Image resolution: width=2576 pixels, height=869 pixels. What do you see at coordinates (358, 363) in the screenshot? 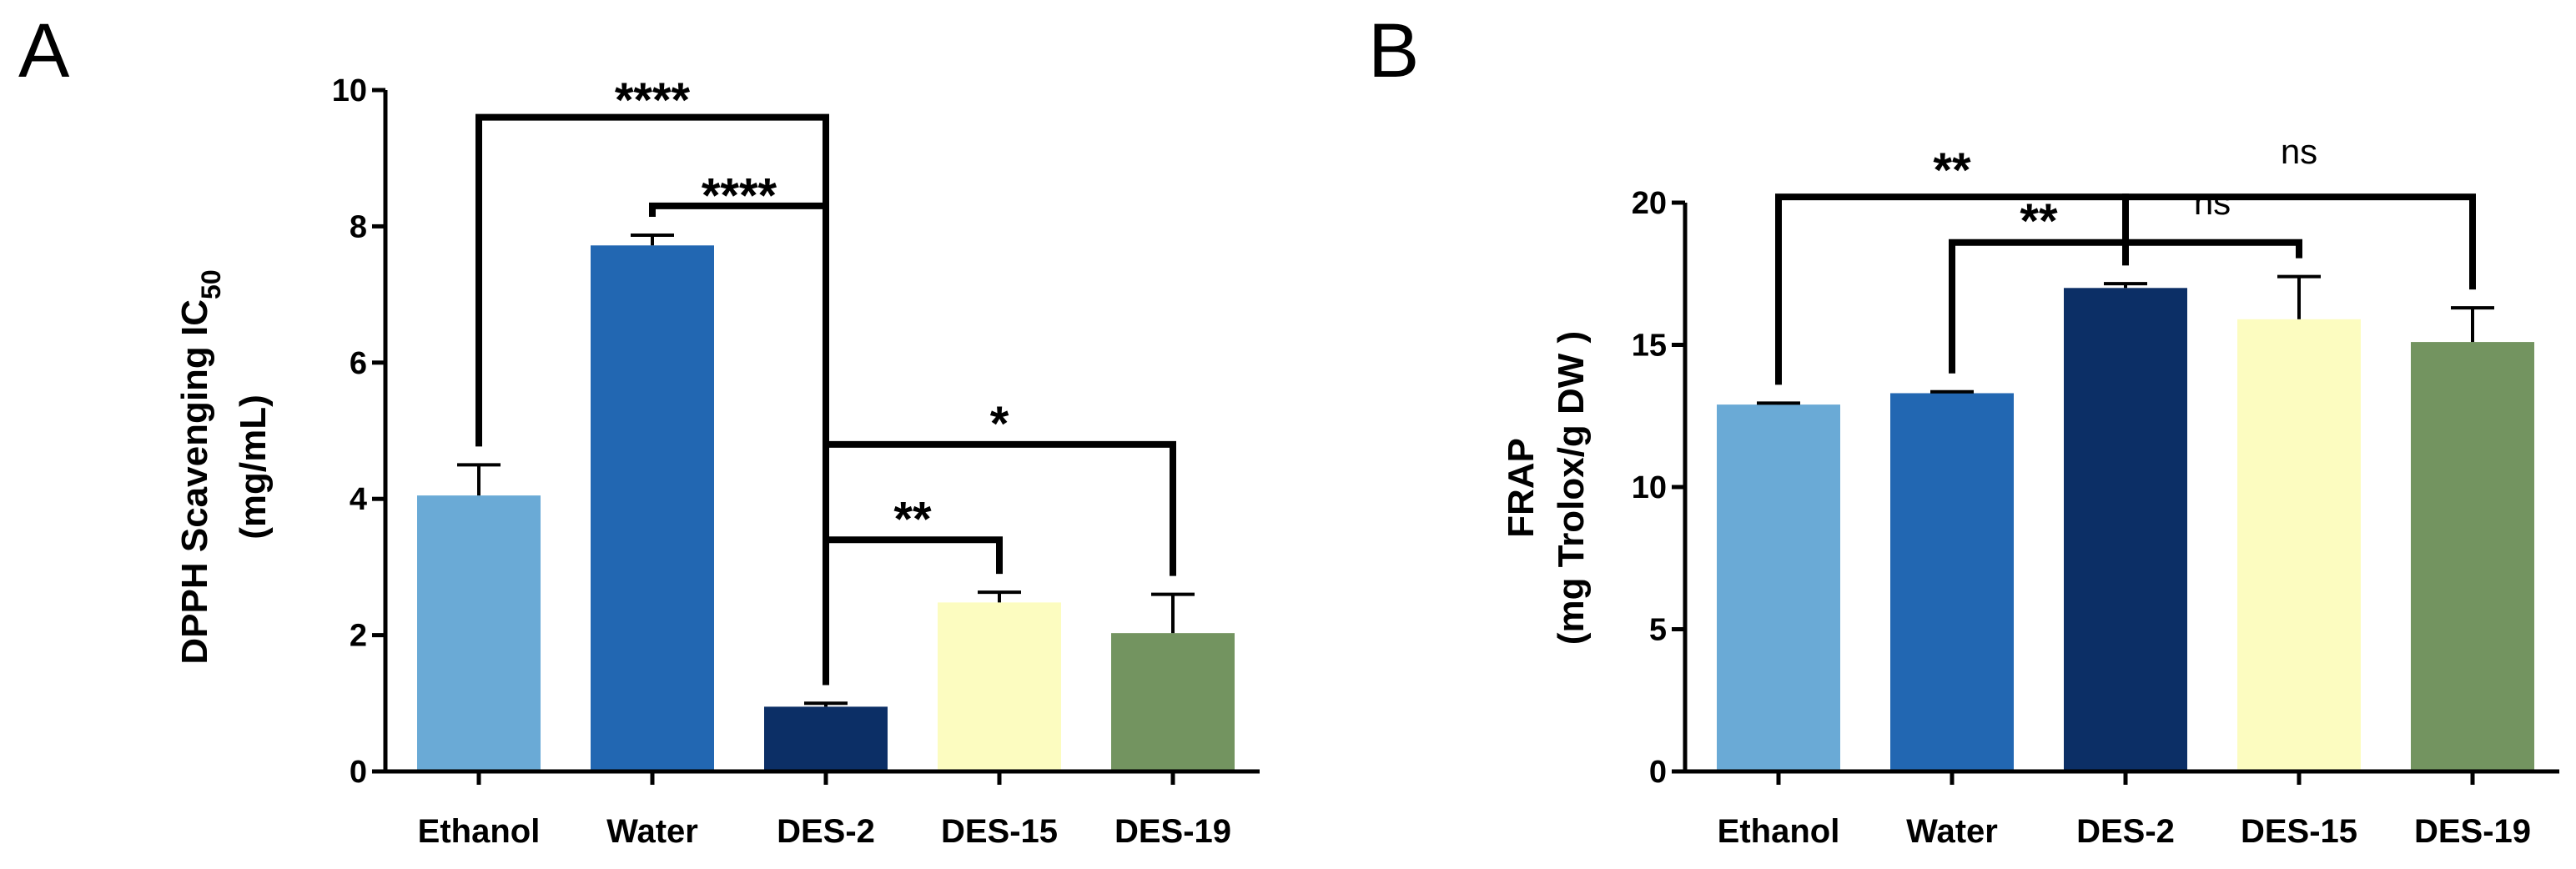
I see `panel-a-ytick-label: 6` at bounding box center [358, 363].